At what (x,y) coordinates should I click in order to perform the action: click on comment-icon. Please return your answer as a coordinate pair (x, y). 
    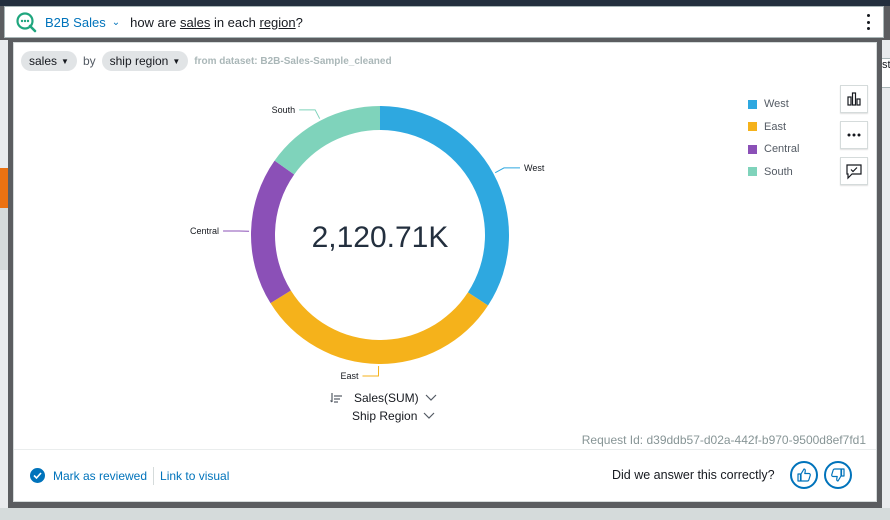
    Looking at the image, I should click on (854, 172).